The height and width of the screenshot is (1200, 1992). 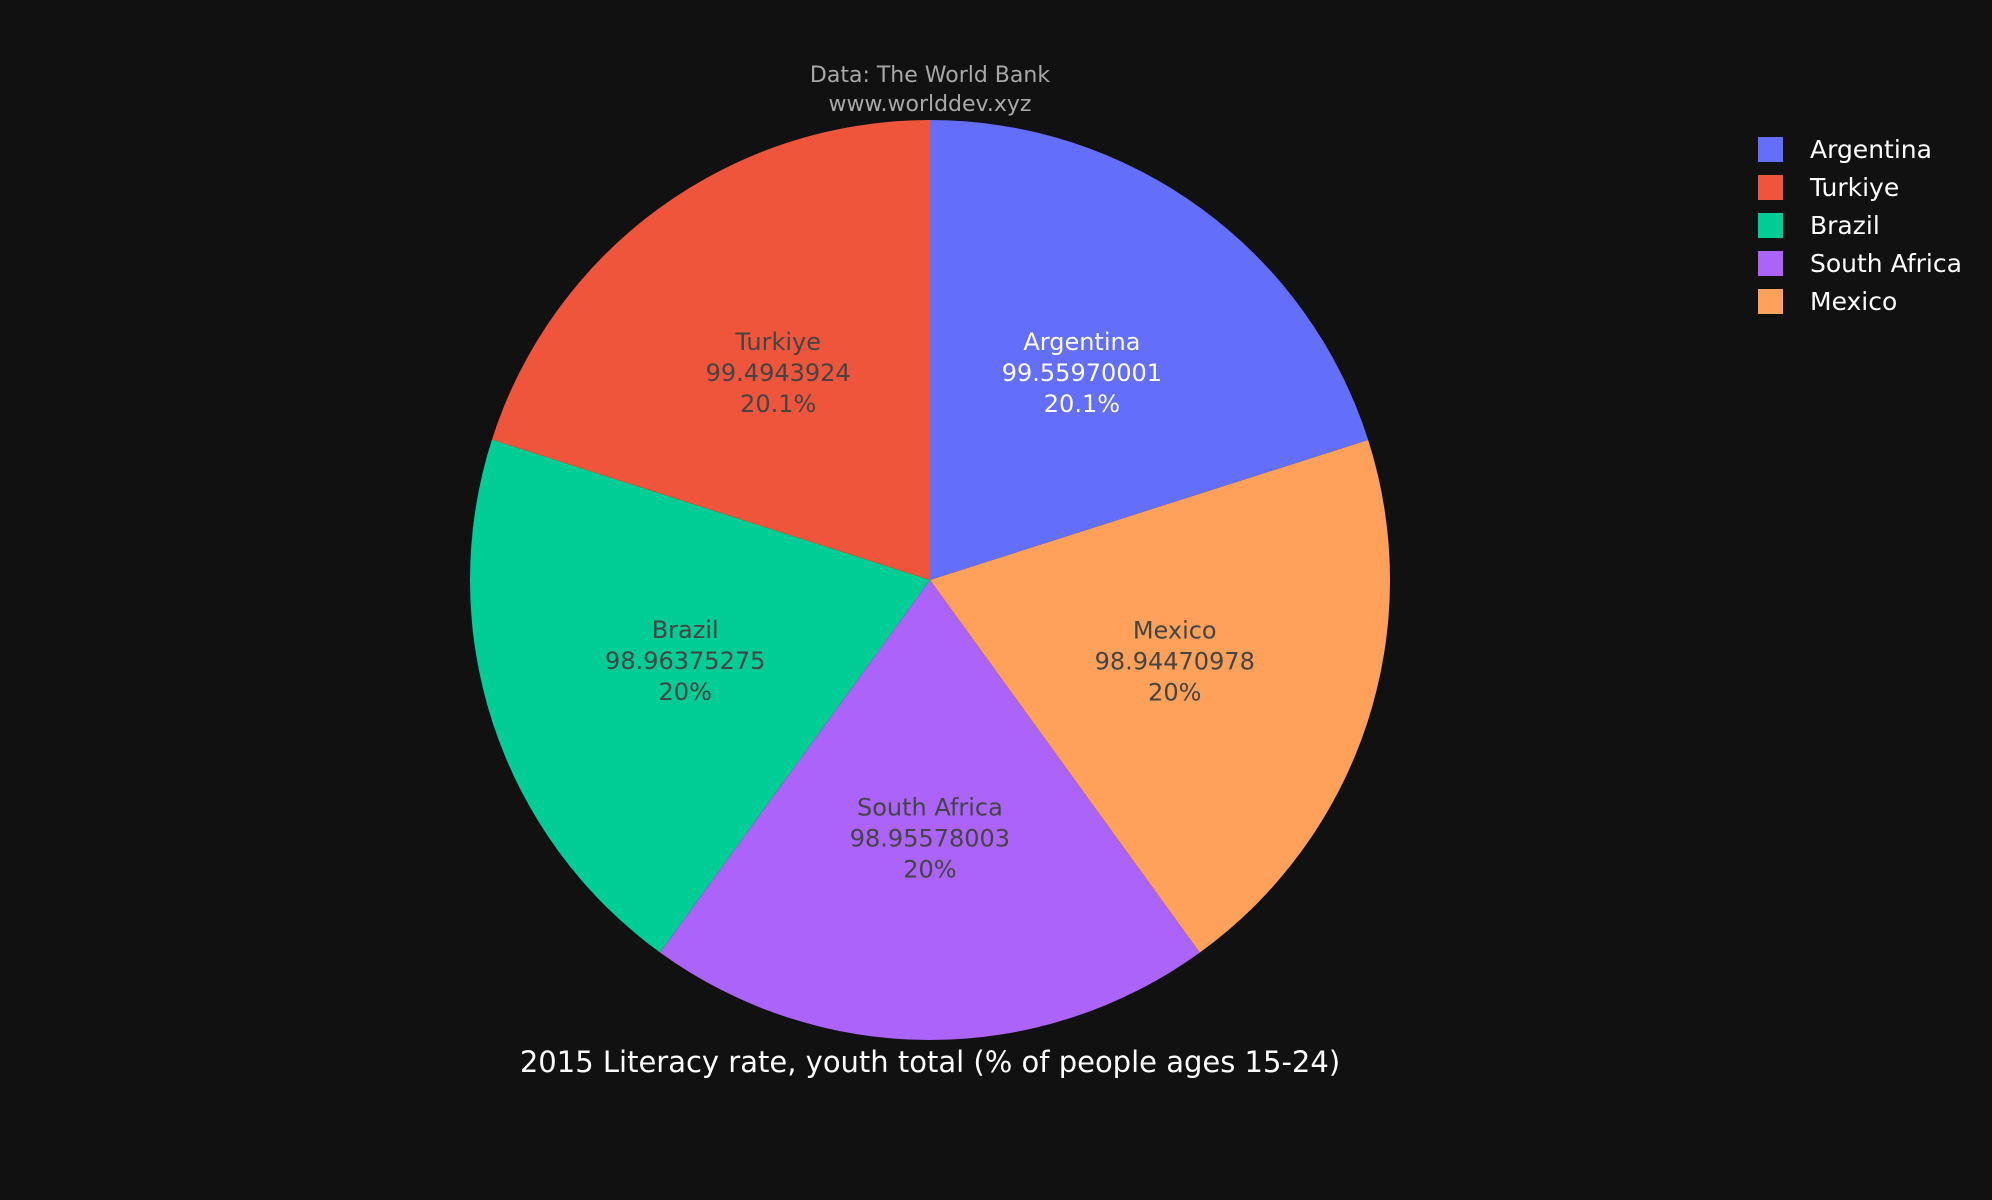 What do you see at coordinates (1770, 301) in the screenshot?
I see `legend-swatch-mexico` at bounding box center [1770, 301].